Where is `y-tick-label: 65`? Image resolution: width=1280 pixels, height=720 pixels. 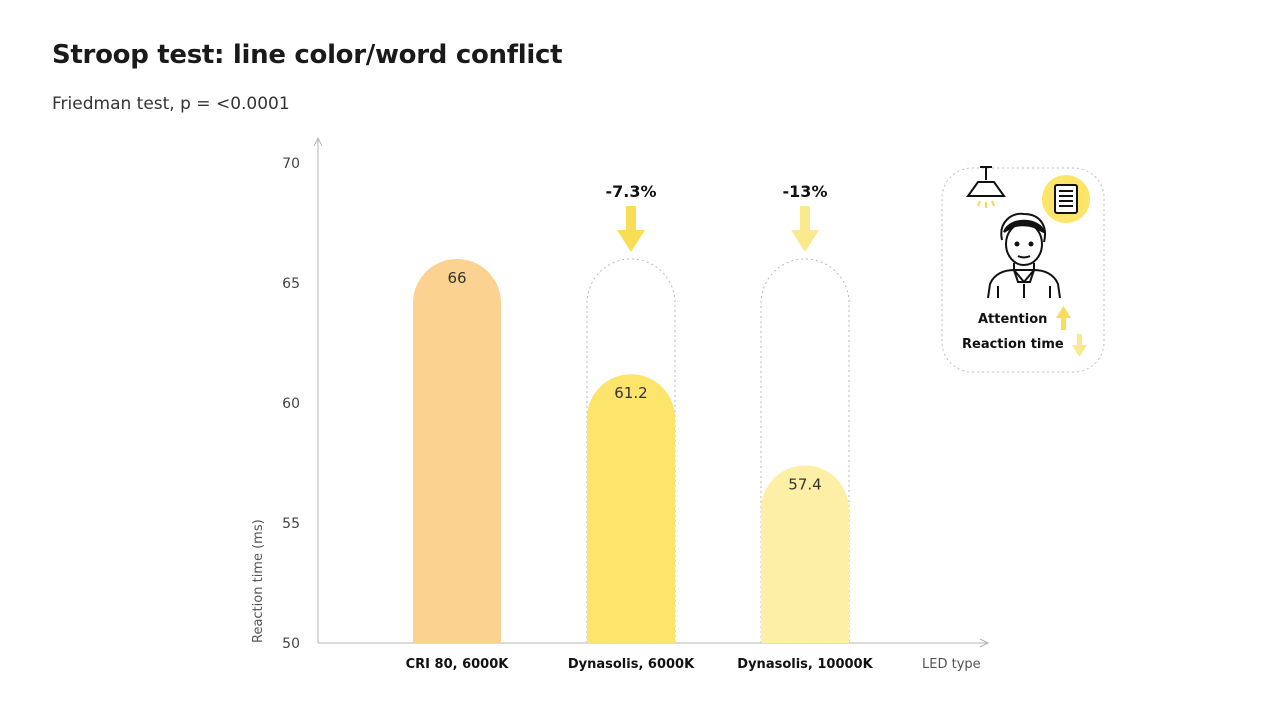
y-tick-label: 65 is located at coordinates (291, 284).